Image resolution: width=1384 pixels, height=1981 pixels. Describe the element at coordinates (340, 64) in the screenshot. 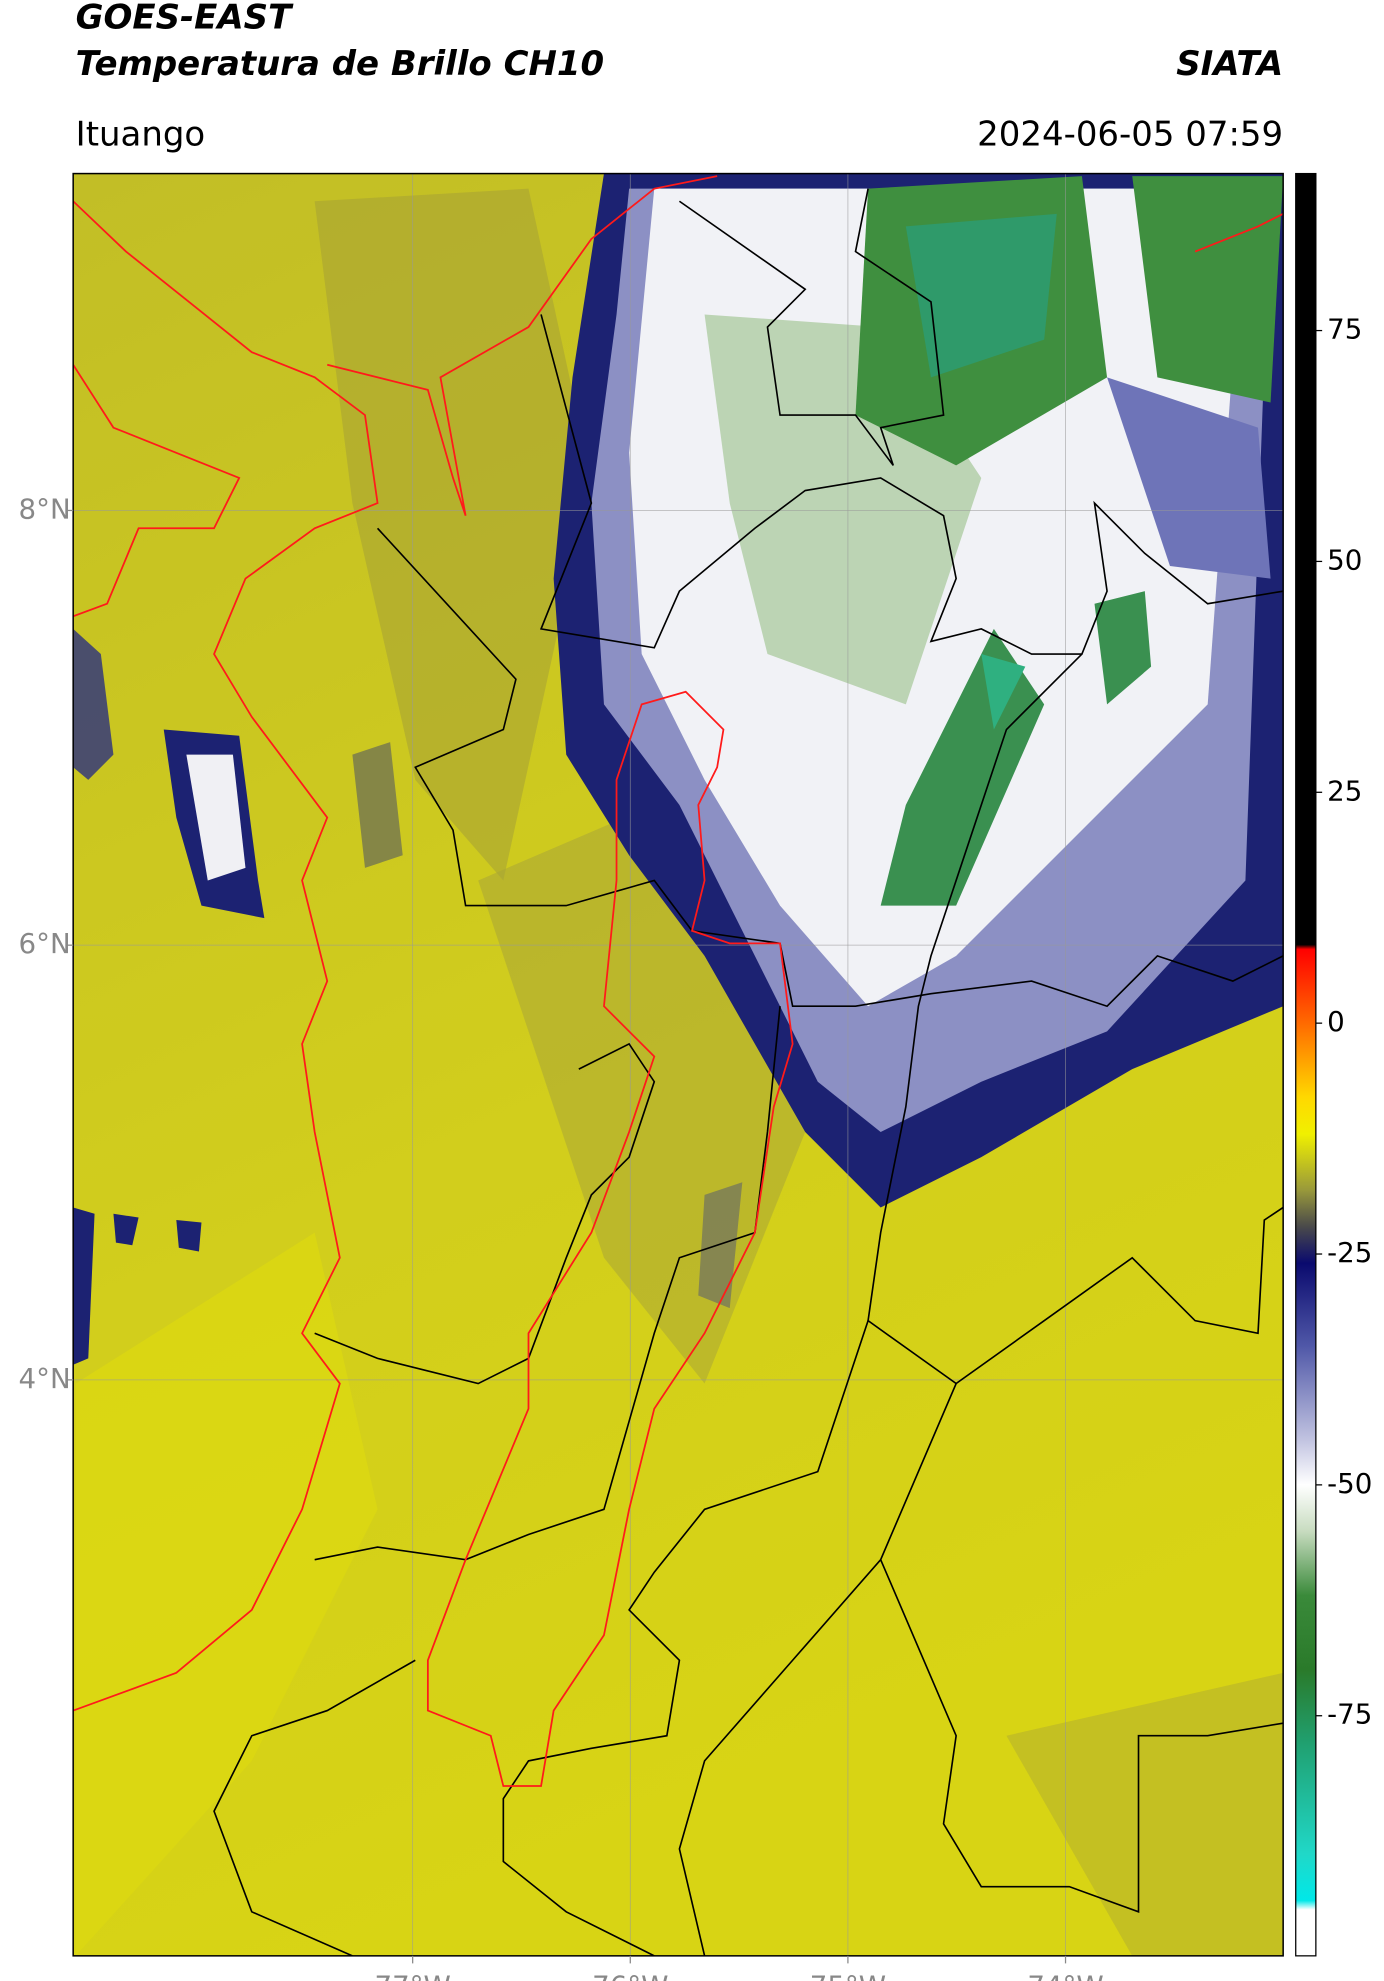

I see `subtitle: Temperatura de Brillo CH10` at that location.